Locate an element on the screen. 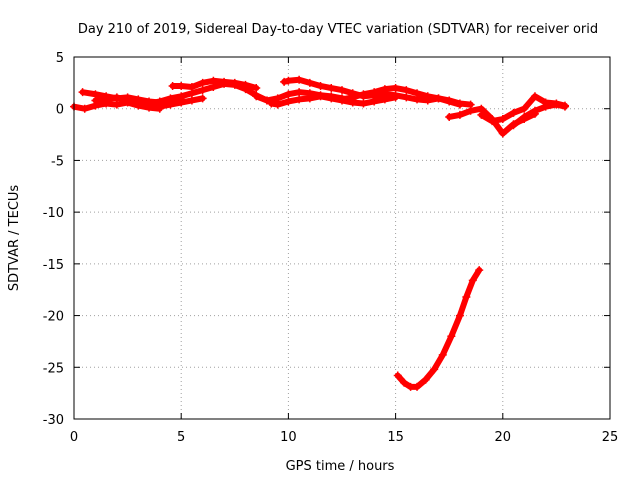 The height and width of the screenshot is (480, 640). x-tick-label: 15 is located at coordinates (395, 437).